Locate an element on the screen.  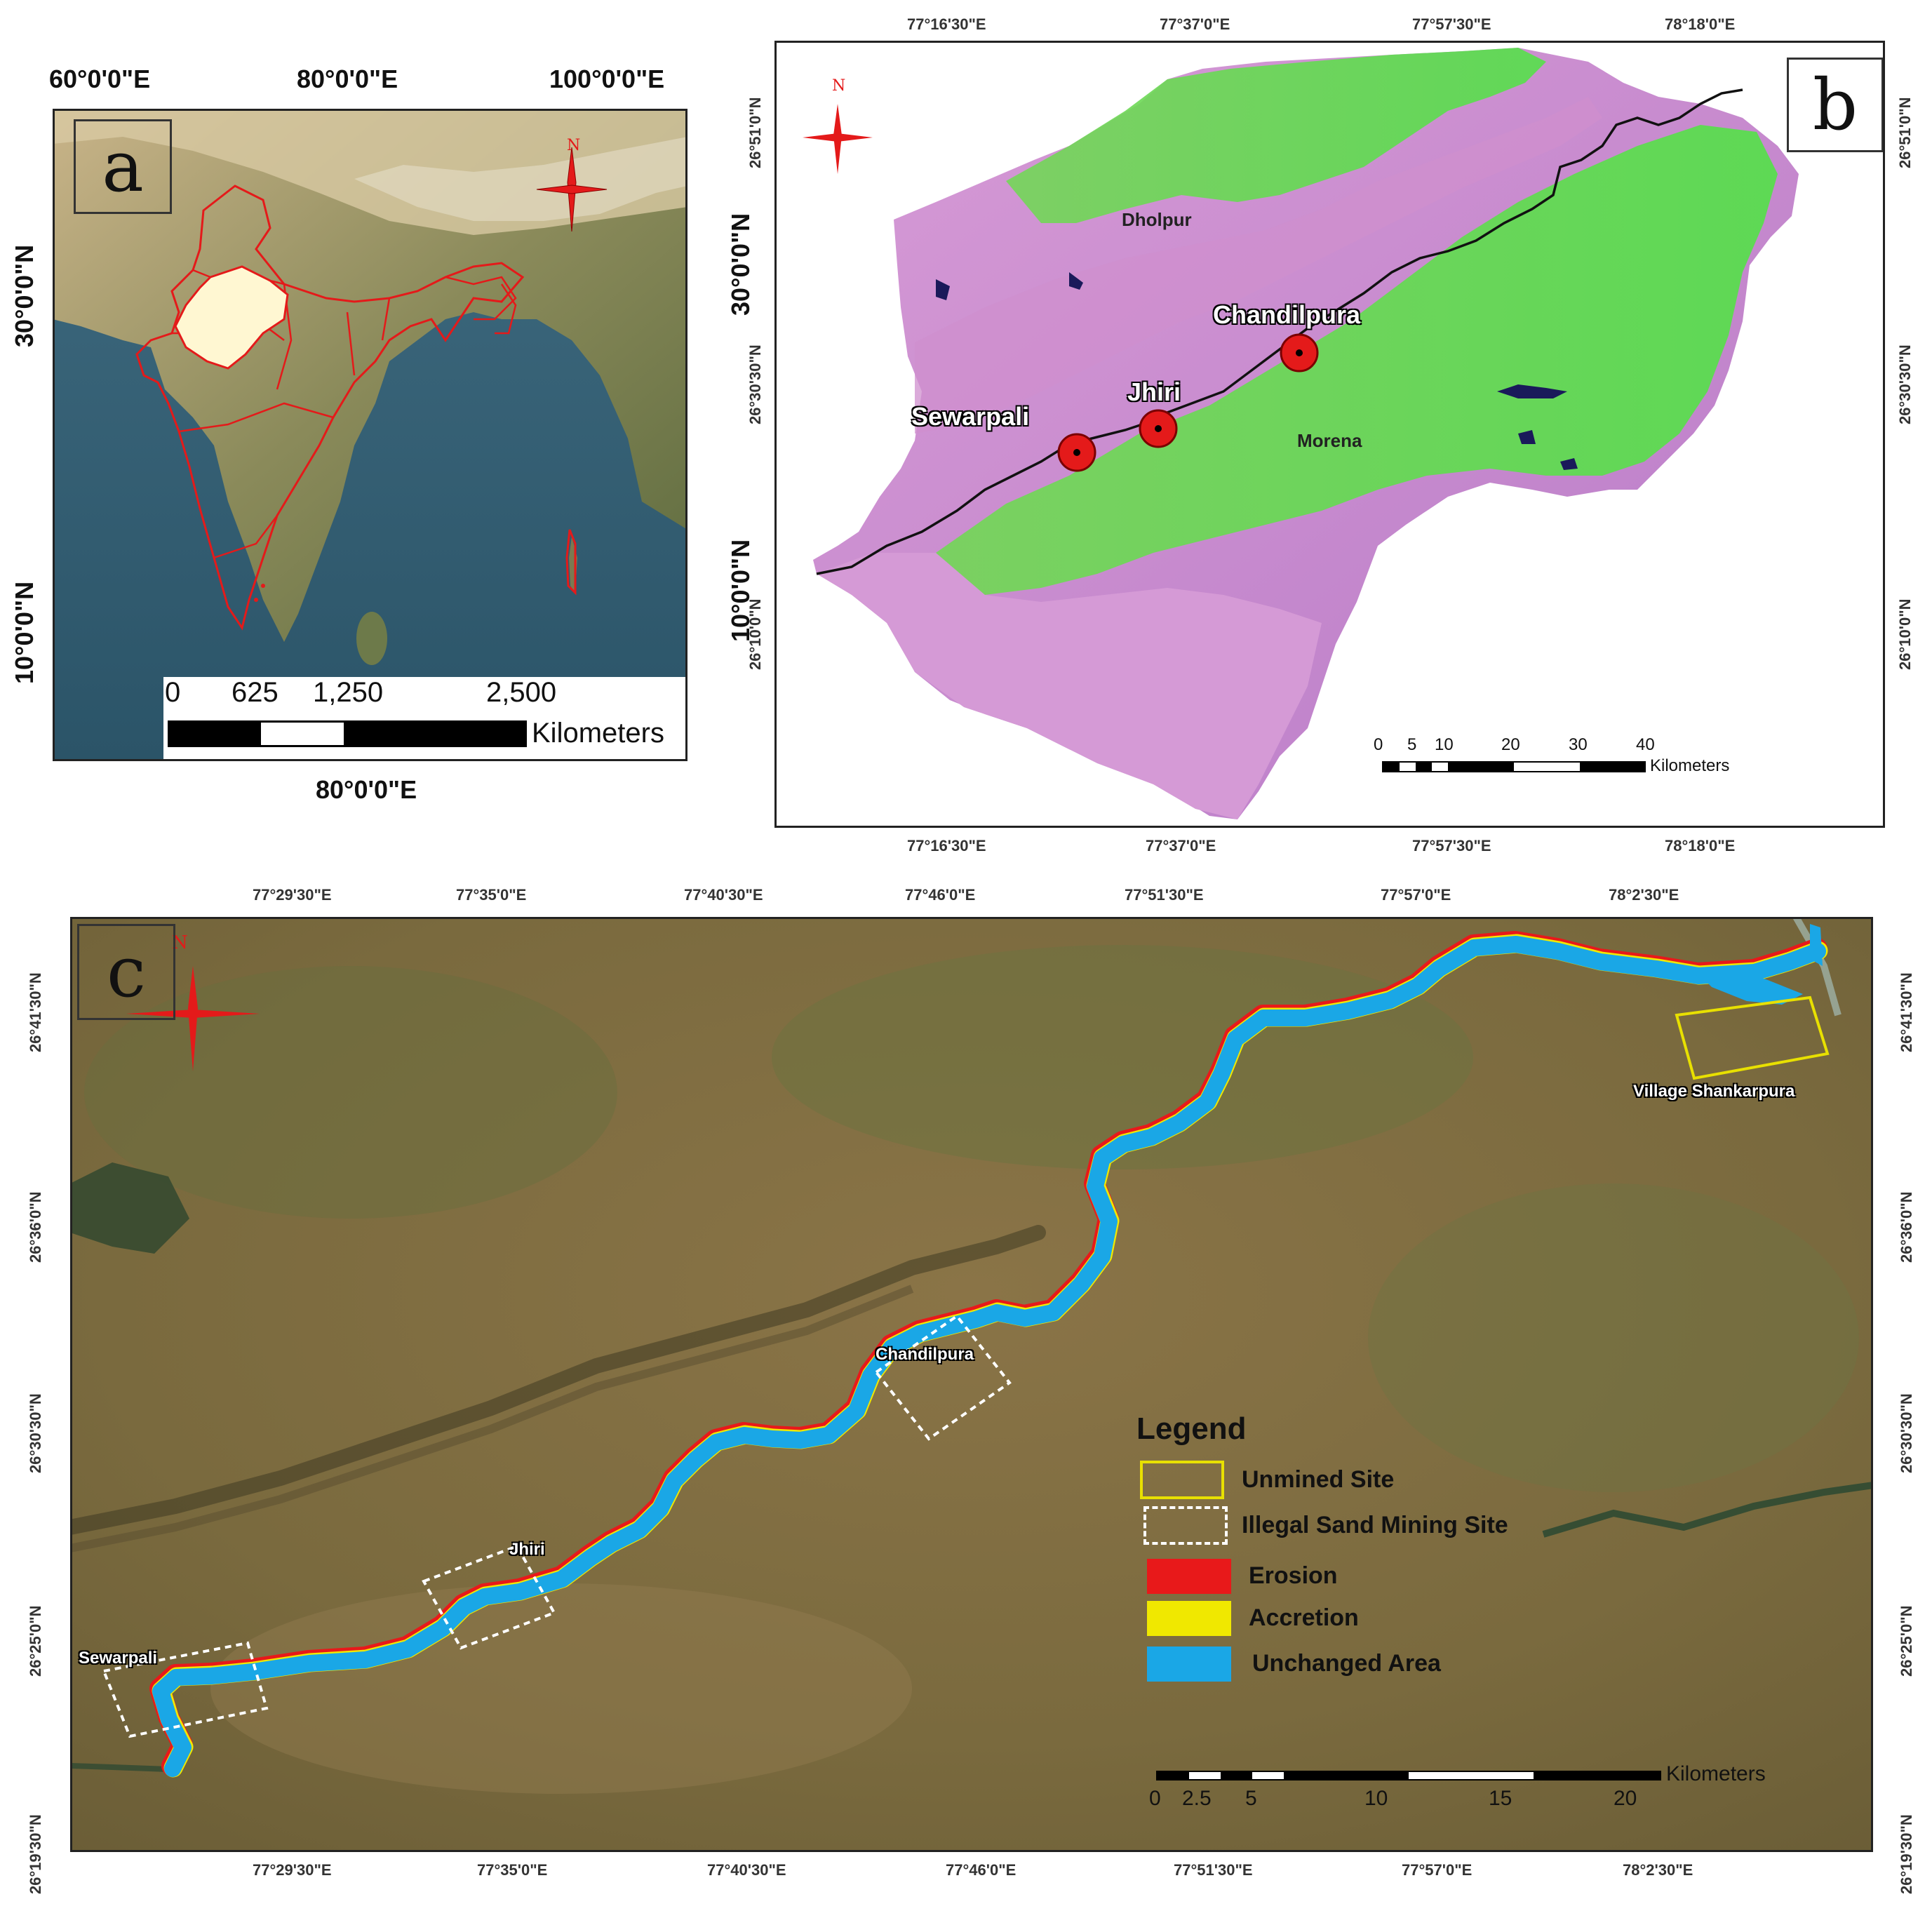
scale-tick-label: 15 is located at coordinates (1501, 1799).